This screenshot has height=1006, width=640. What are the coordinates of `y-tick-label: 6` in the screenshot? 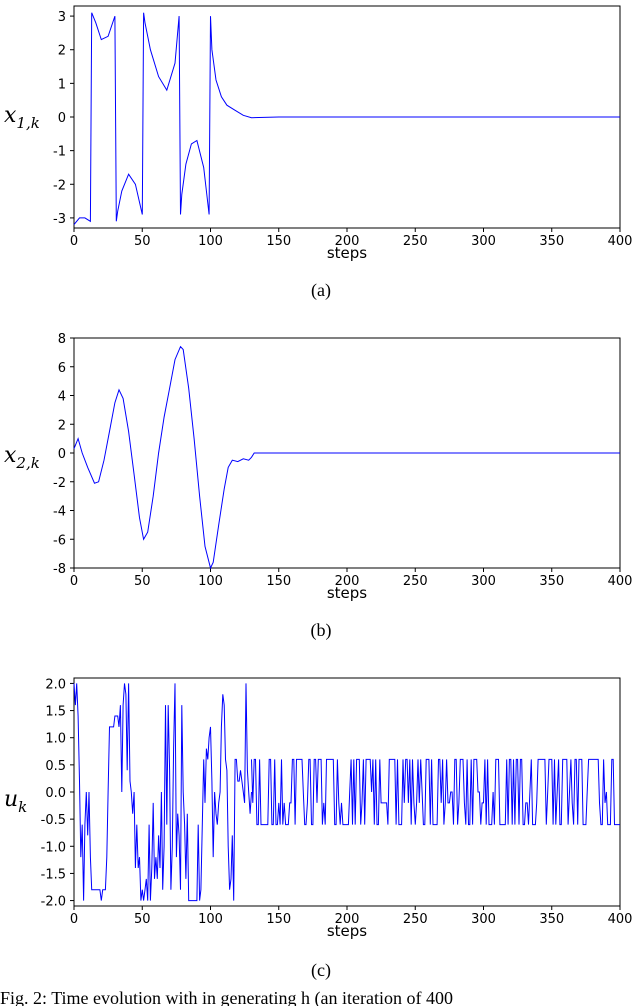 It's located at (62, 368).